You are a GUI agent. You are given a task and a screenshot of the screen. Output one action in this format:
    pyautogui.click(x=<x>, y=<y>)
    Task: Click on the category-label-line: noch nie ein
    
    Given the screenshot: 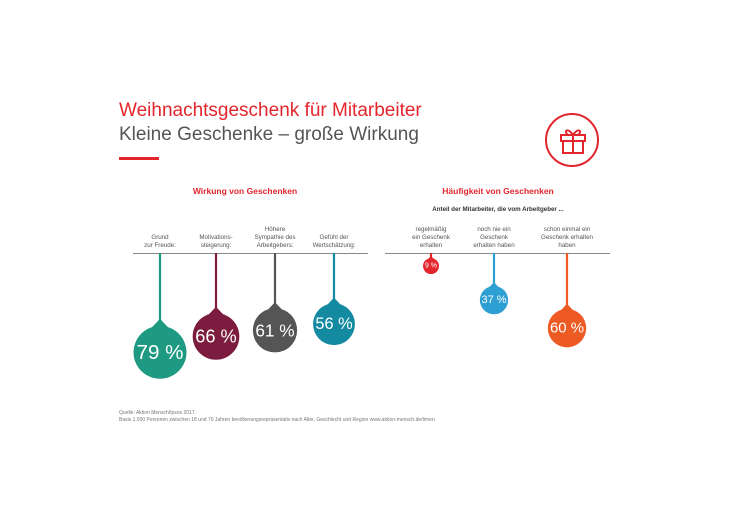 What is the action you would take?
    pyautogui.click(x=494, y=229)
    